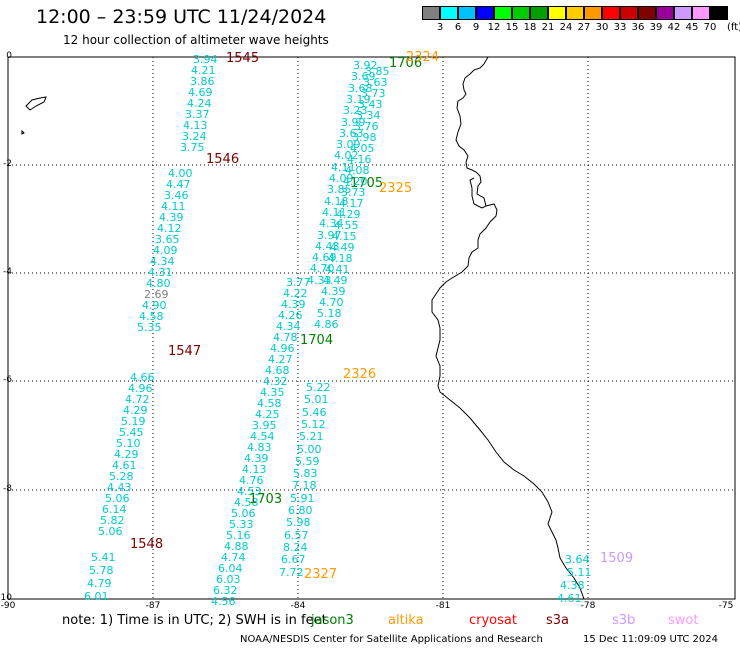  Describe the element at coordinates (344, 236) in the screenshot. I see `swh-value: 4.15` at that location.